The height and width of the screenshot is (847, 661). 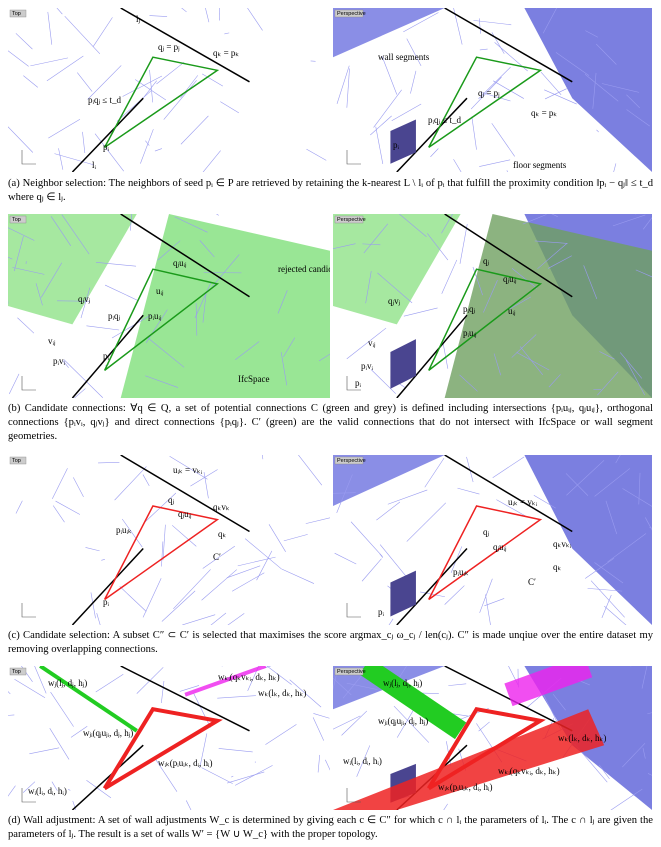 What do you see at coordinates (169, 47) in the screenshot?
I see `annotation-label: qⱼ = pⱼ` at bounding box center [169, 47].